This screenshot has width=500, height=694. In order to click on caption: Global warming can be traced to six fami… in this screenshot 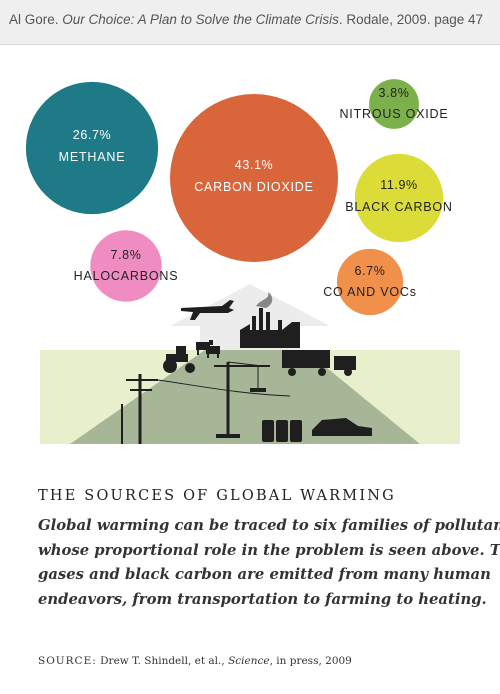, I will do `click(269, 563)`.